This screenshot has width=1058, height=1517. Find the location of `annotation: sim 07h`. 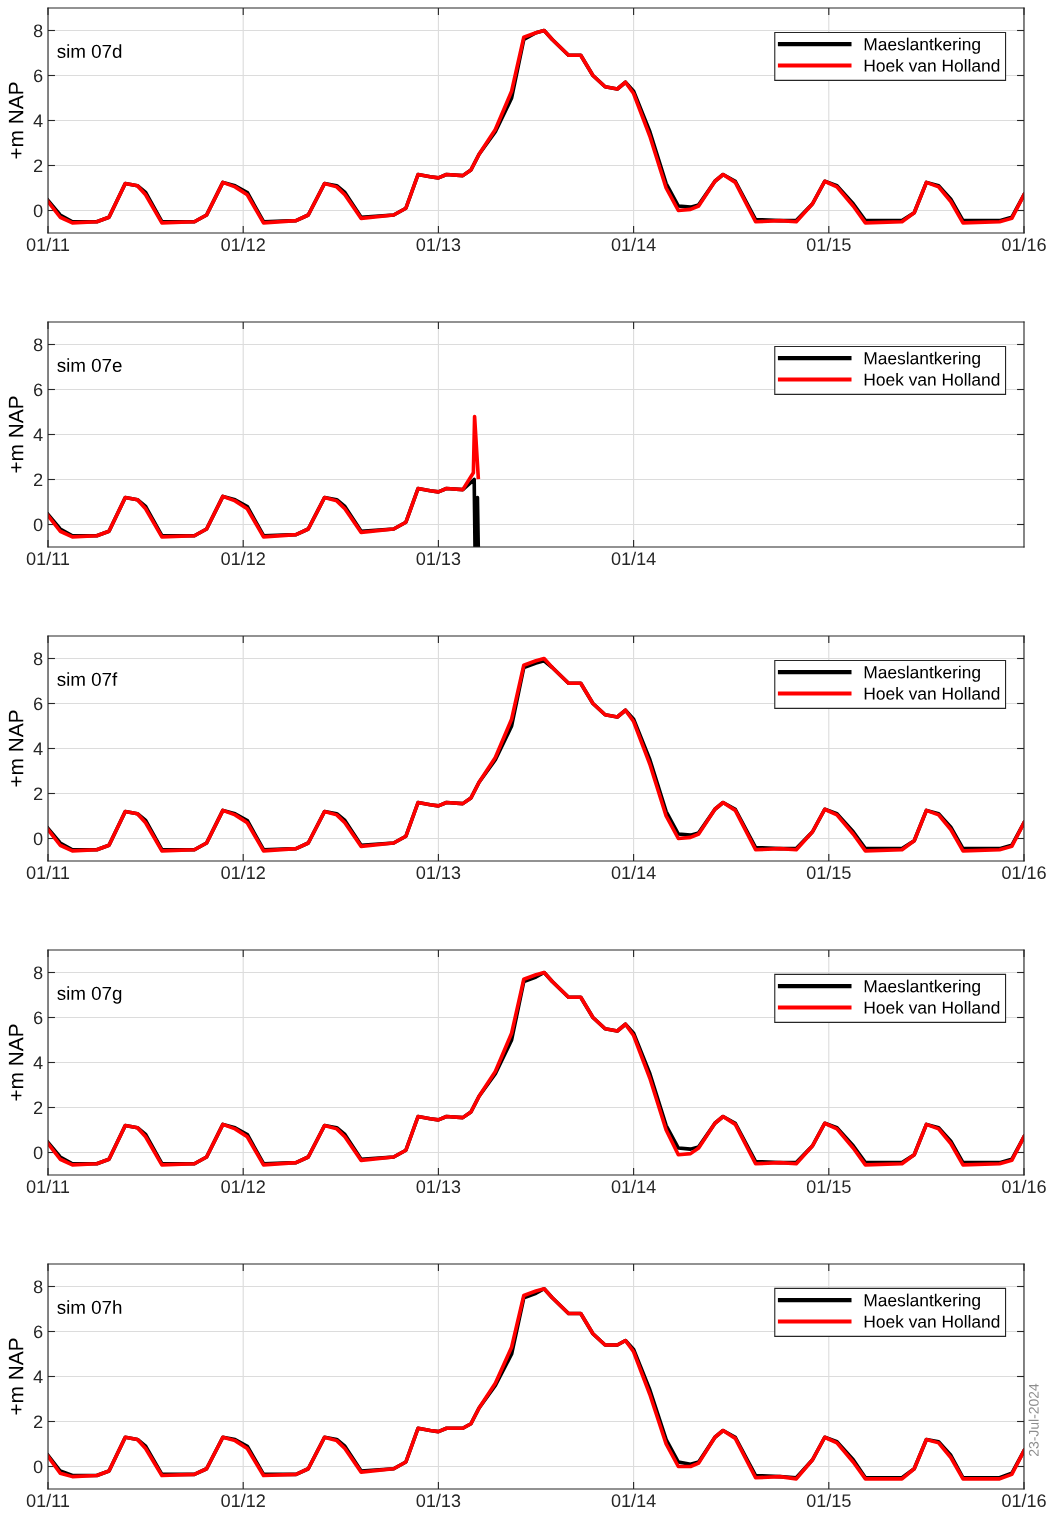

annotation: sim 07h is located at coordinates (89, 1307).